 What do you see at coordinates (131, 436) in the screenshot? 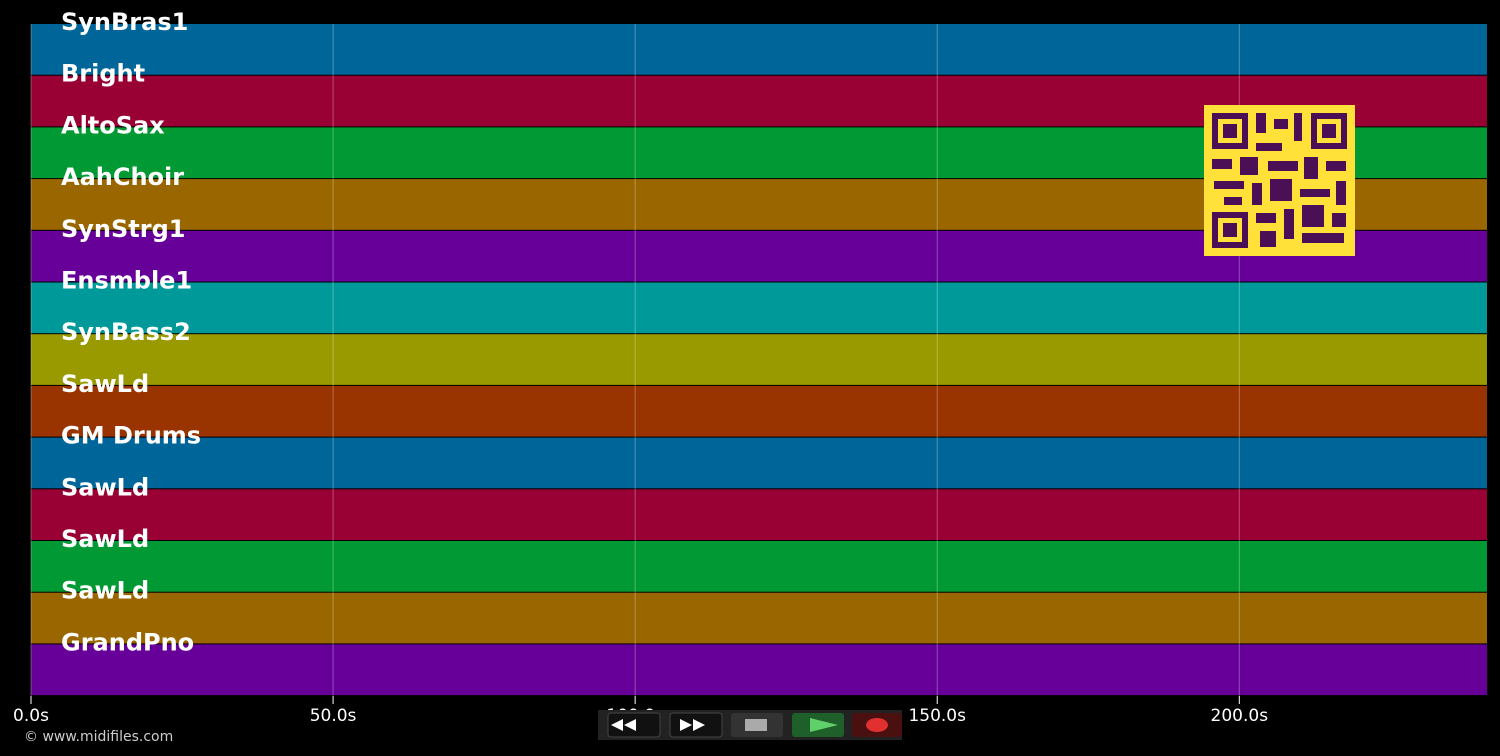
I see `track-name: GM Drums` at bounding box center [131, 436].